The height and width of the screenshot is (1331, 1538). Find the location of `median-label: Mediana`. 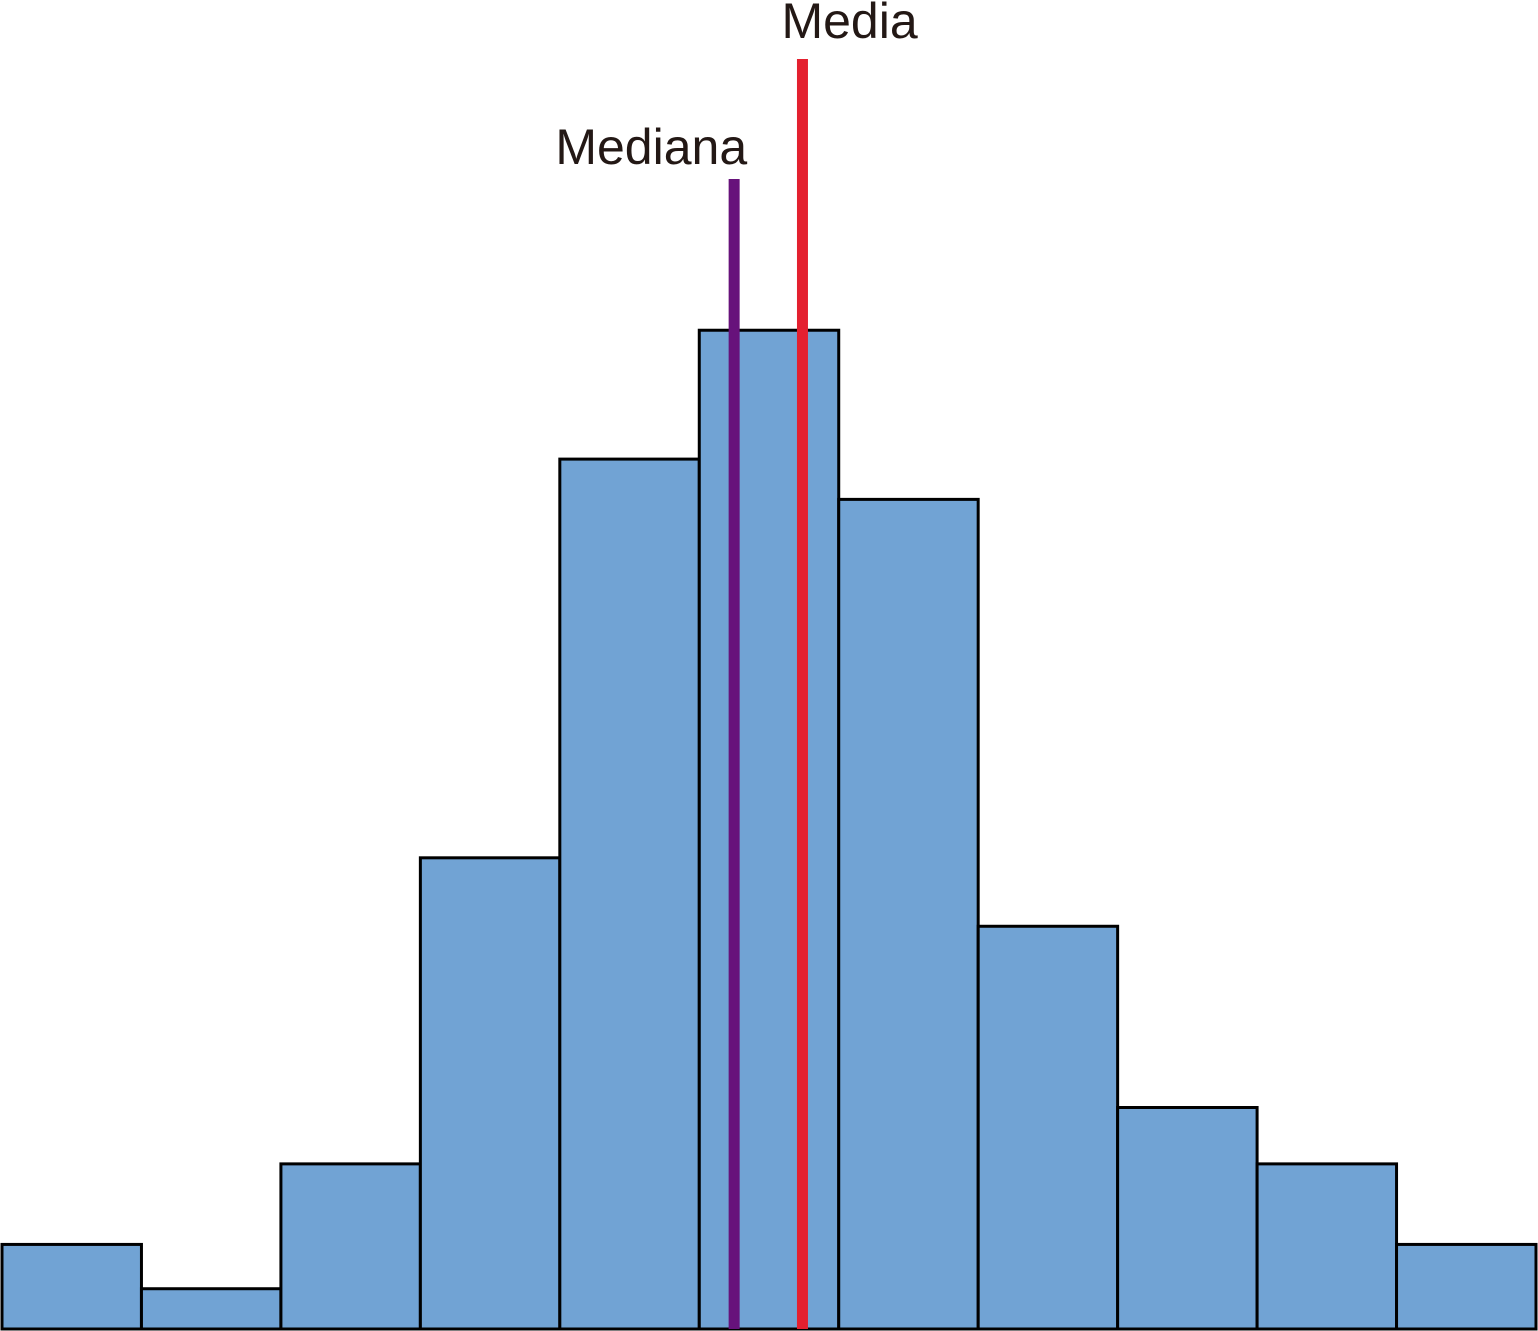

median-label: Mediana is located at coordinates (651, 147).